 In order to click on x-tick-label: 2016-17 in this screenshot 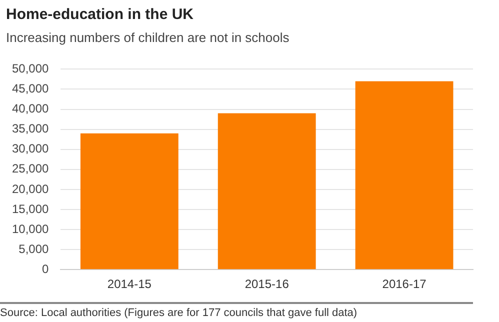, I will do `click(404, 284)`.